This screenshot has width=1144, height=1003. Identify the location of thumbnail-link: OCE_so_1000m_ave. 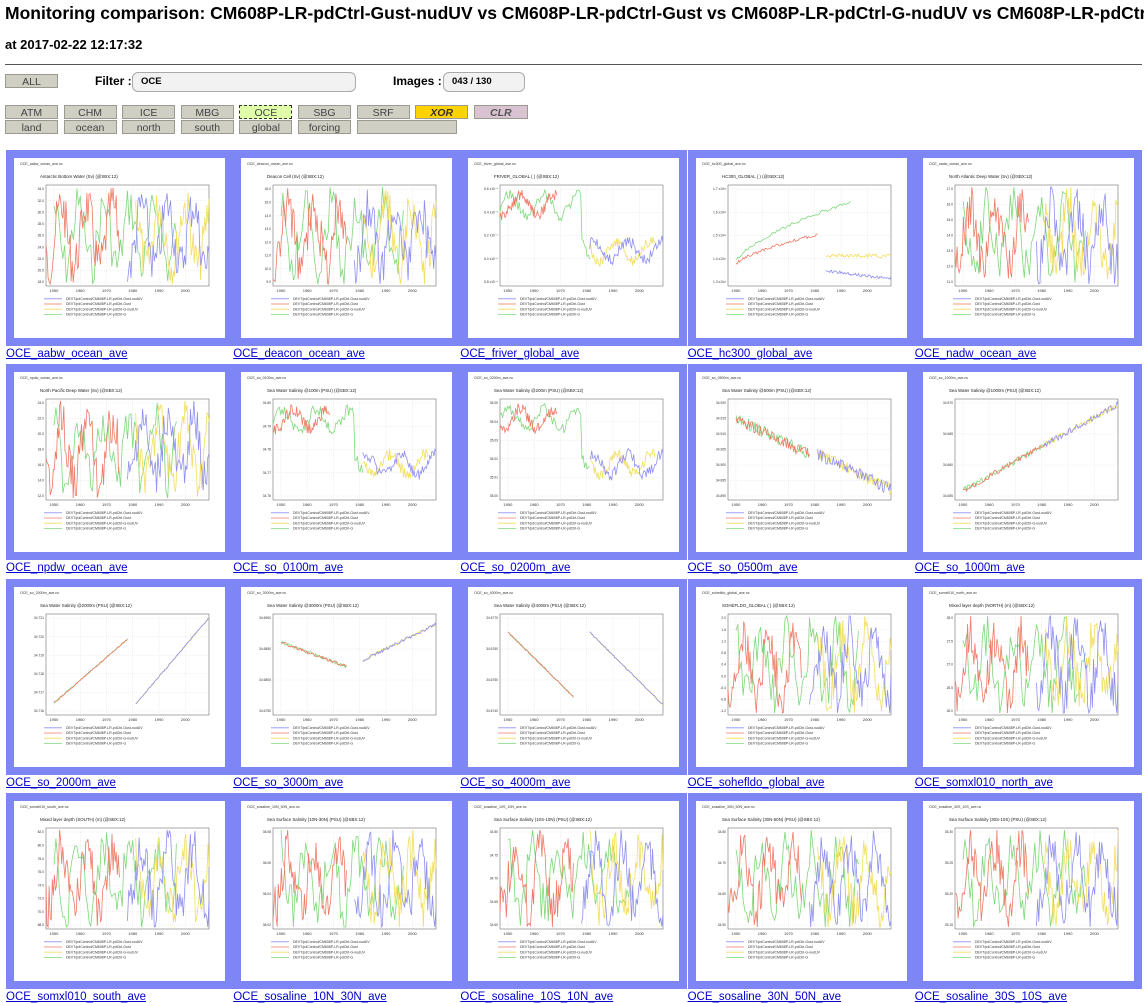
(969, 568).